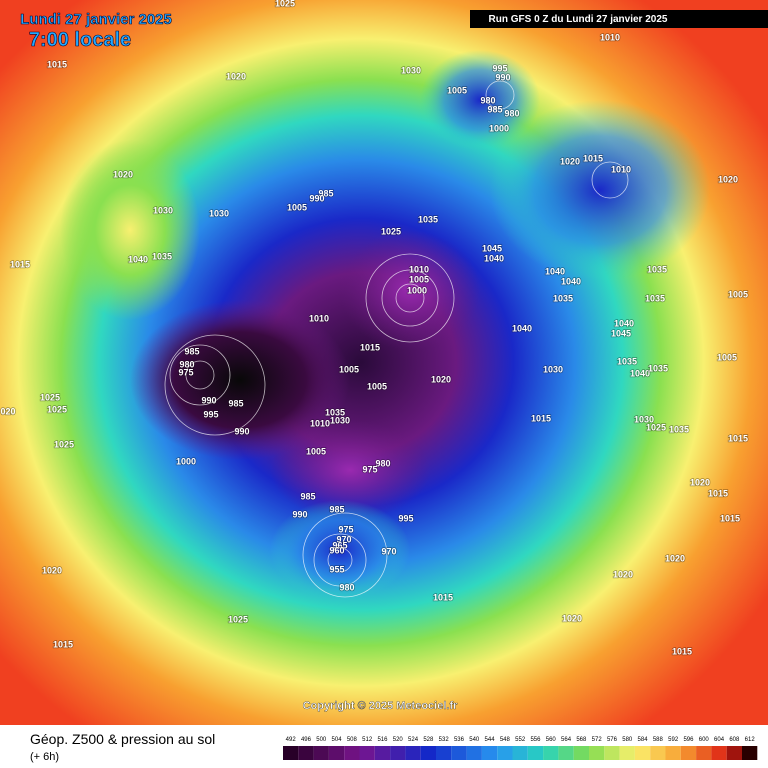 This screenshot has width=768, height=768. What do you see at coordinates (398, 740) in the screenshot?
I see `scale-label: 520` at bounding box center [398, 740].